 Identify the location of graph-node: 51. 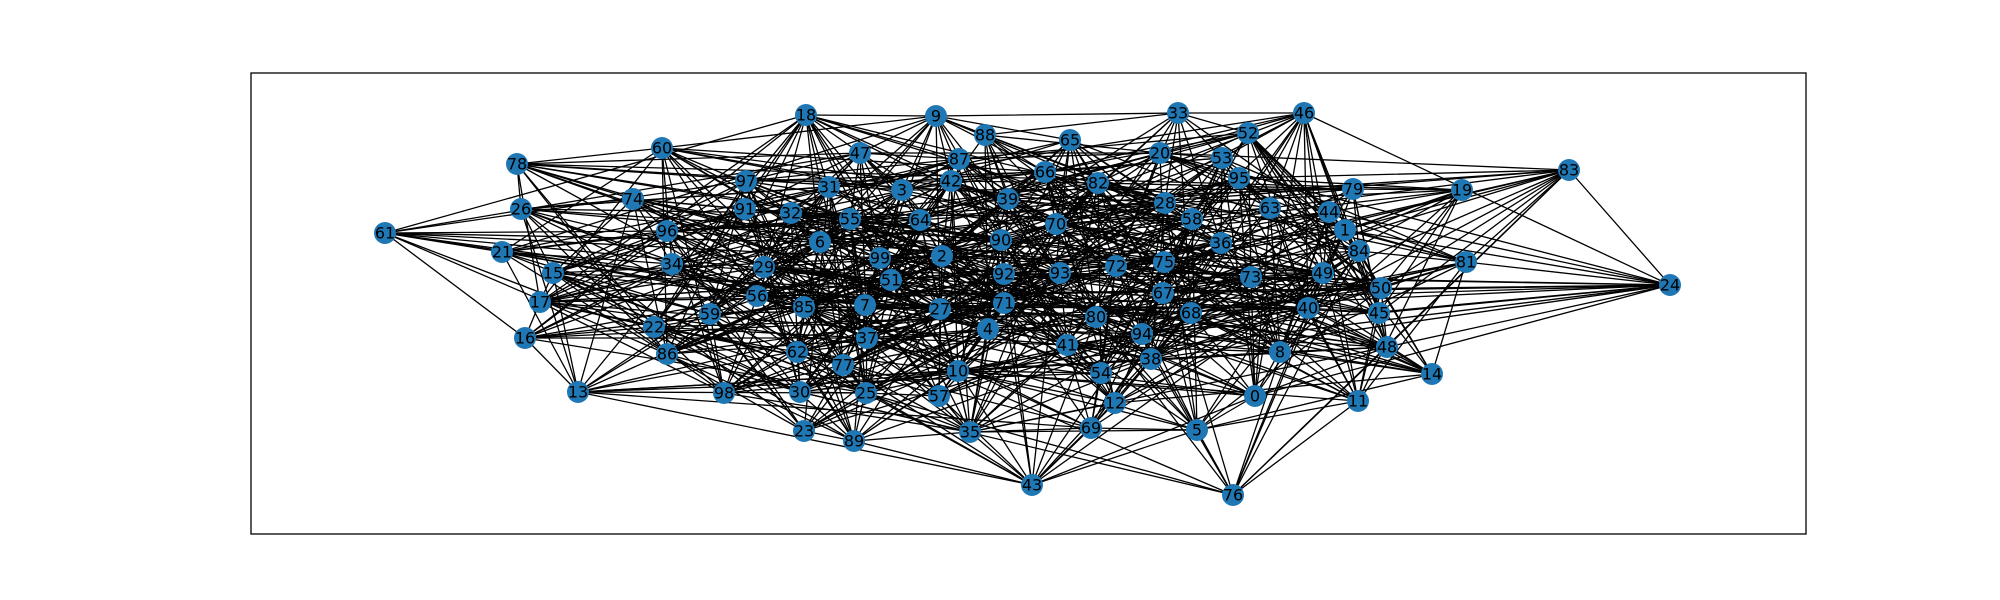
(891, 280).